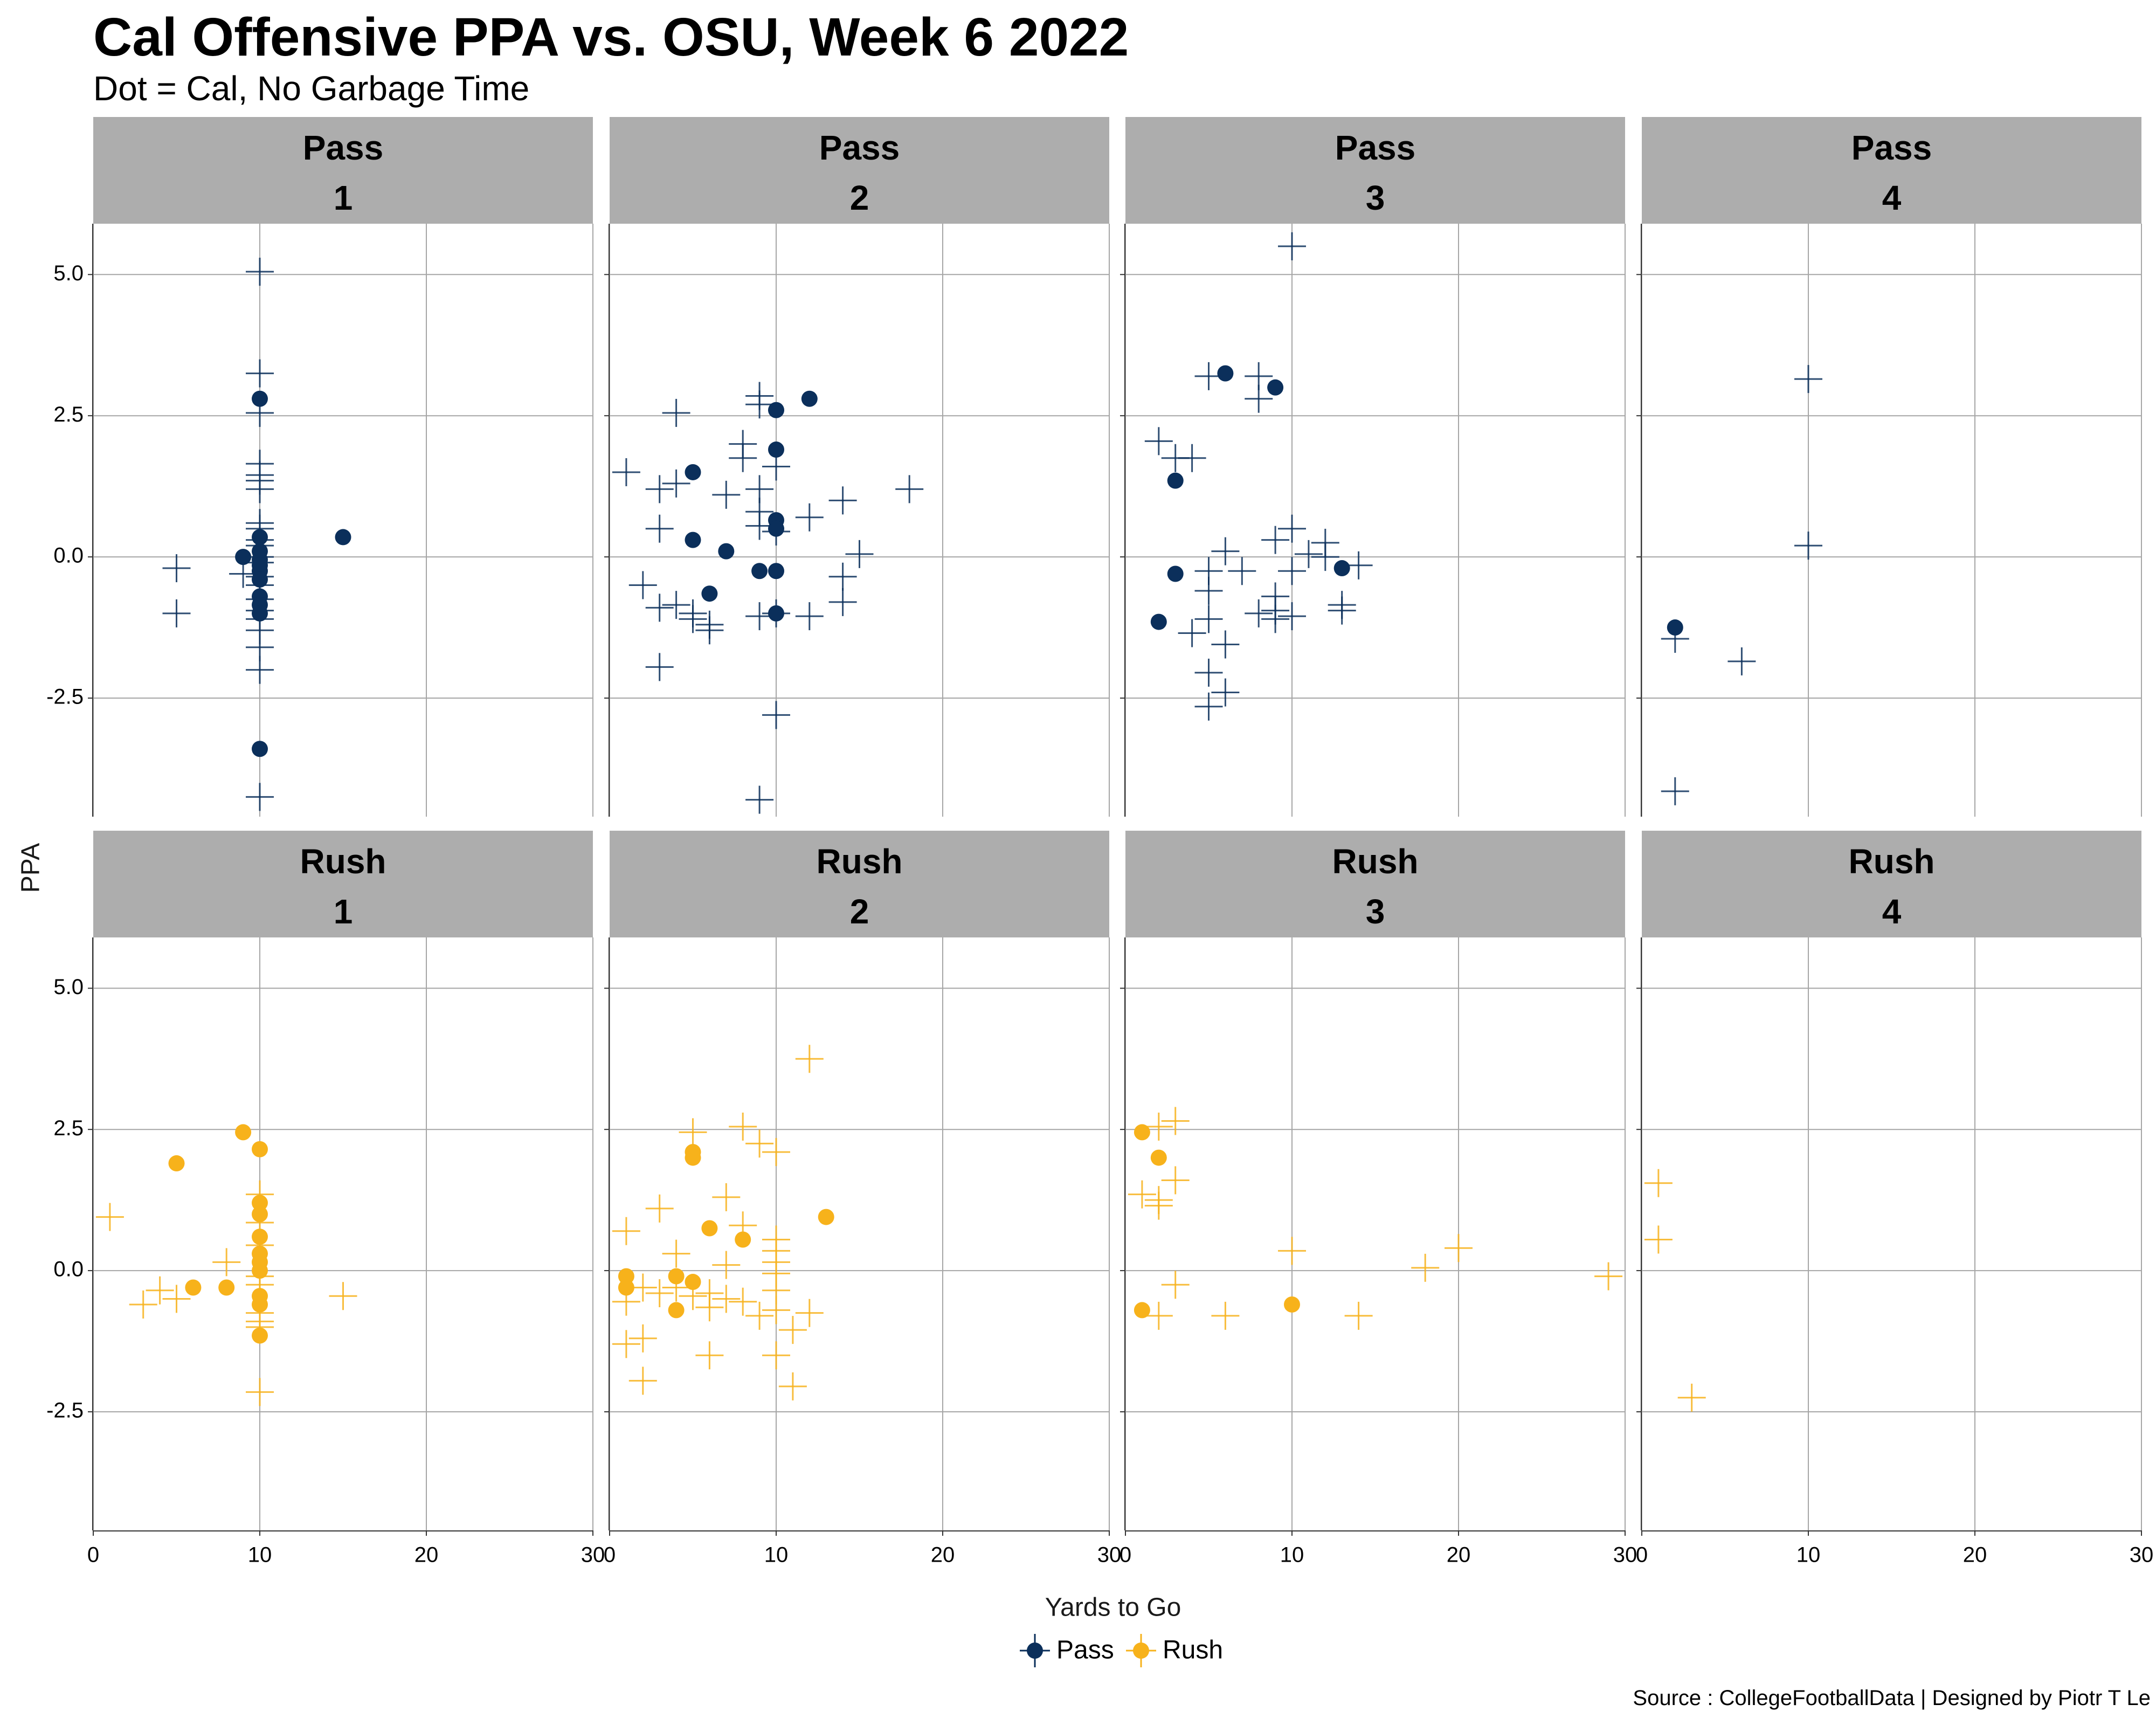 The height and width of the screenshot is (1725, 2156). I want to click on x-axis-title: Yards to Go, so click(1113, 1607).